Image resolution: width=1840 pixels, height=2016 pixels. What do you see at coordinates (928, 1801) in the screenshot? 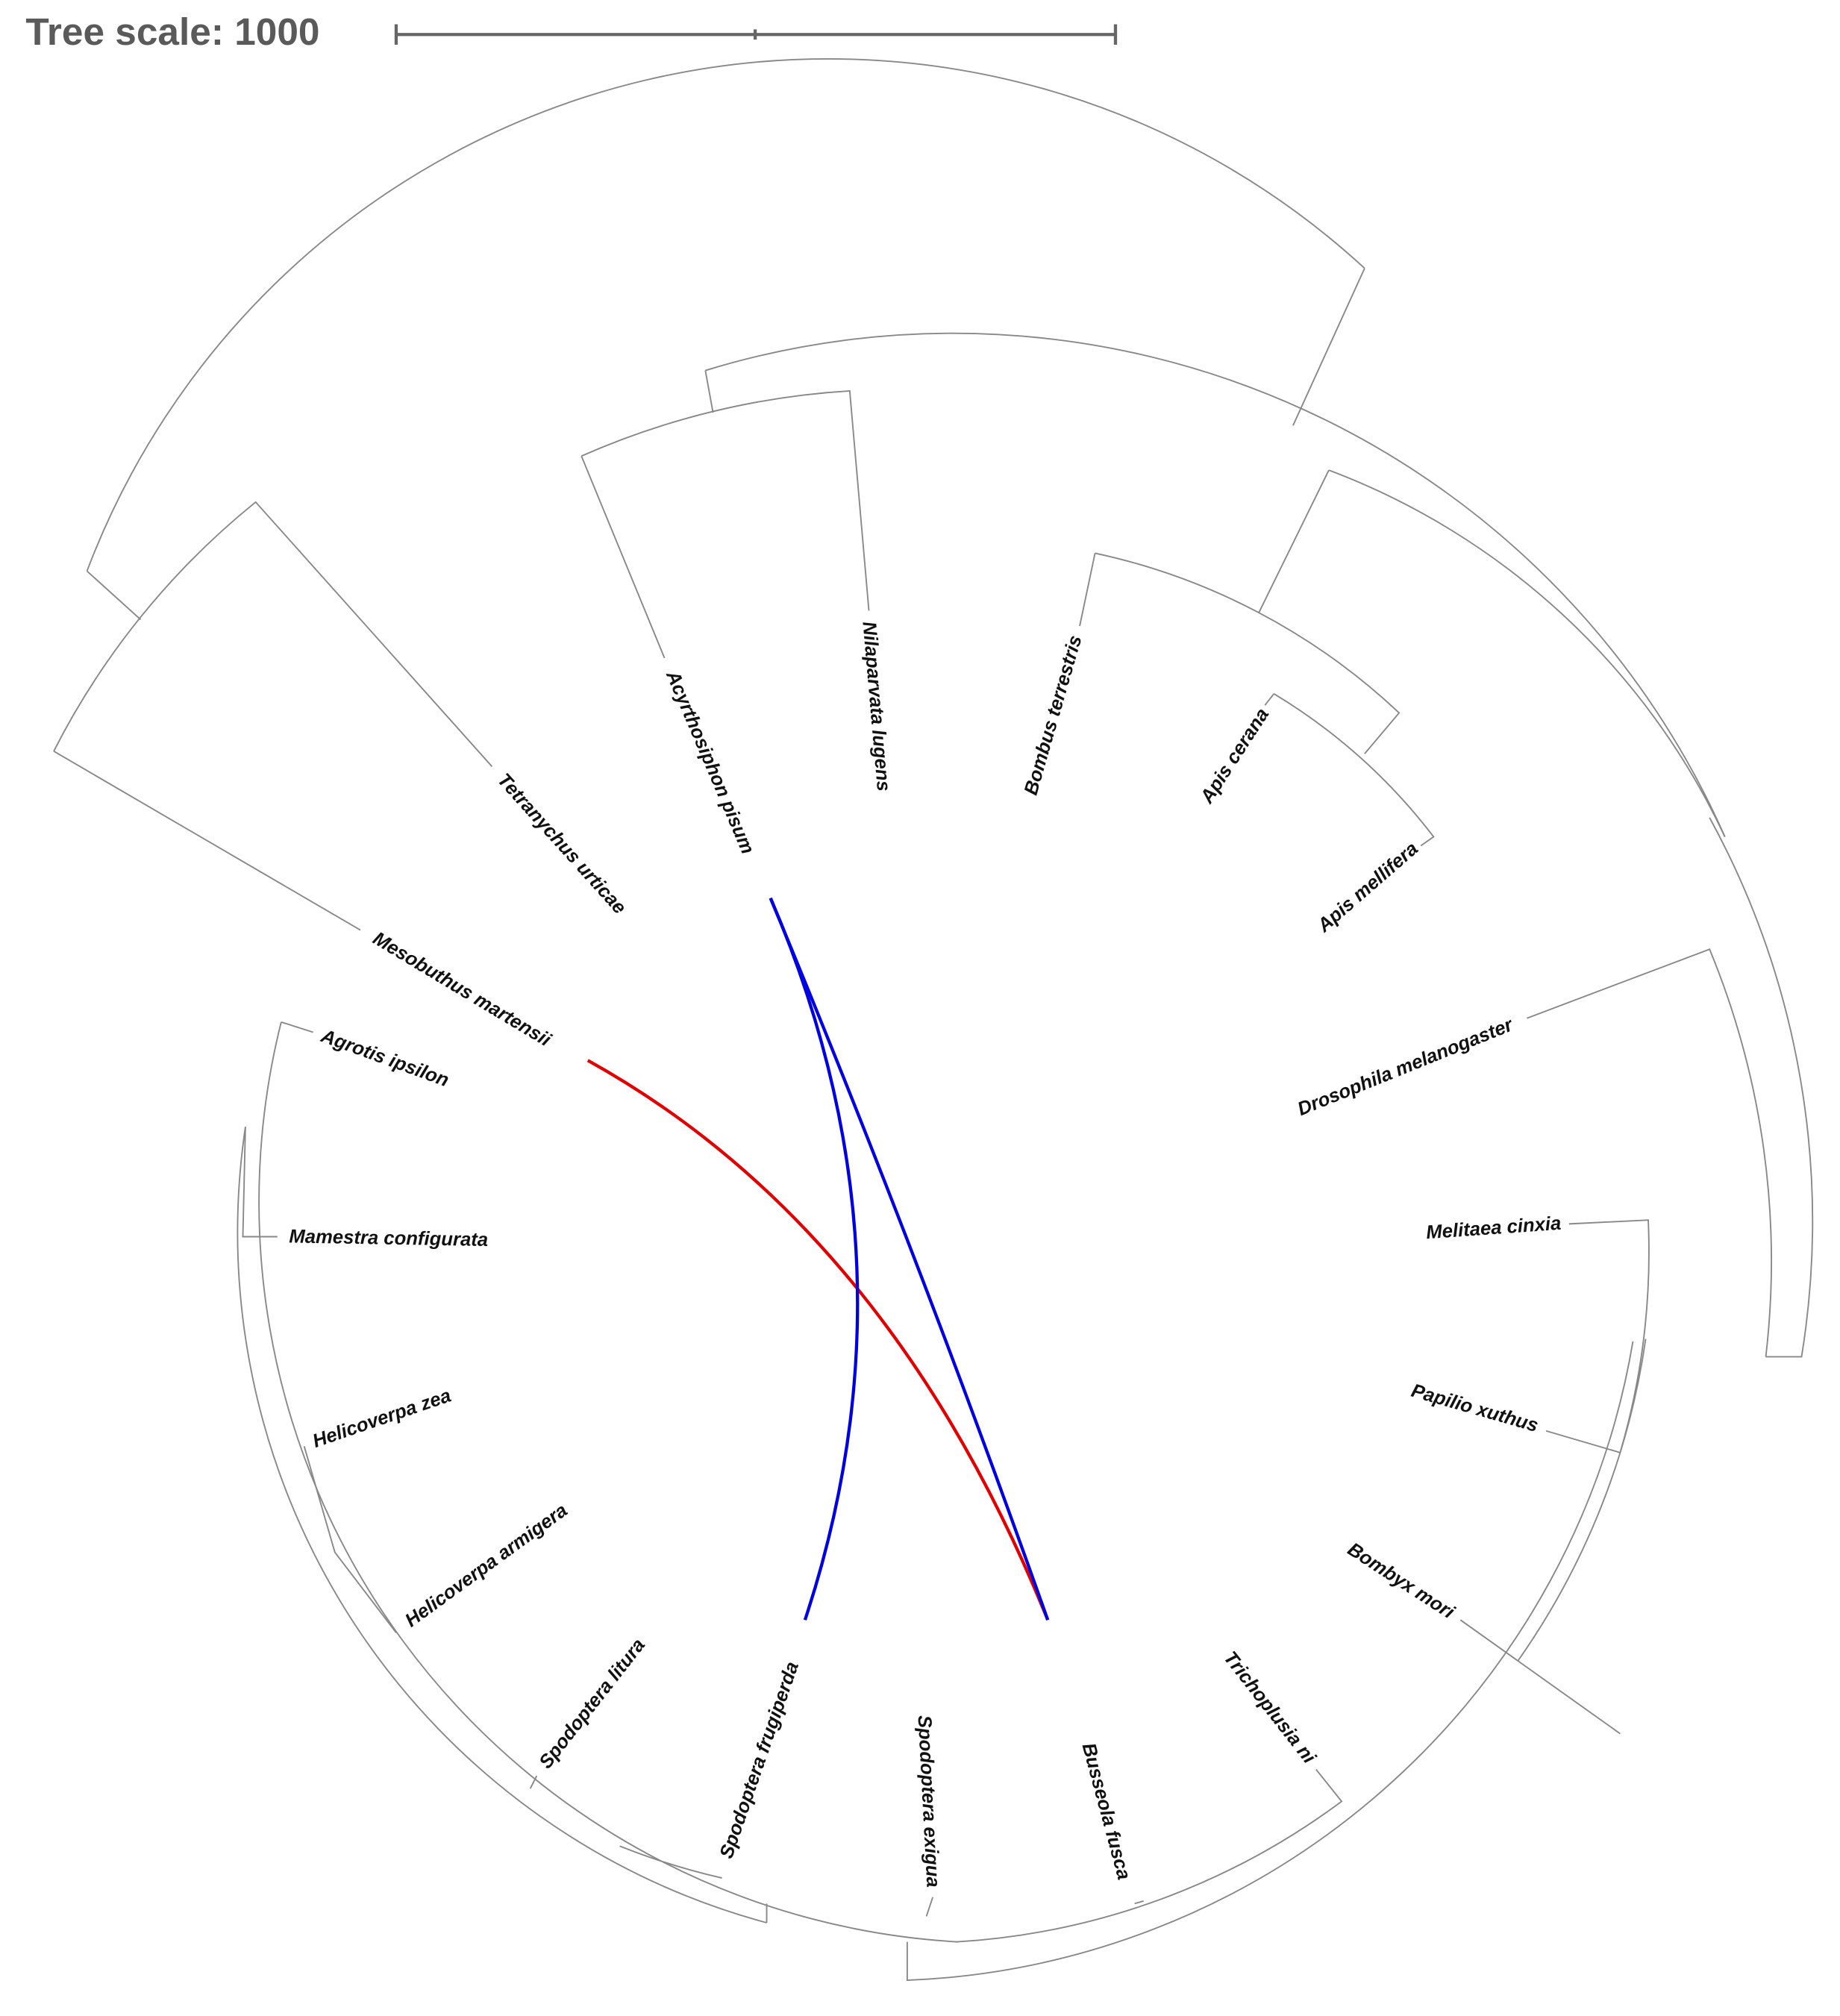
I see `leaf-label: Spodoptera exigua` at bounding box center [928, 1801].